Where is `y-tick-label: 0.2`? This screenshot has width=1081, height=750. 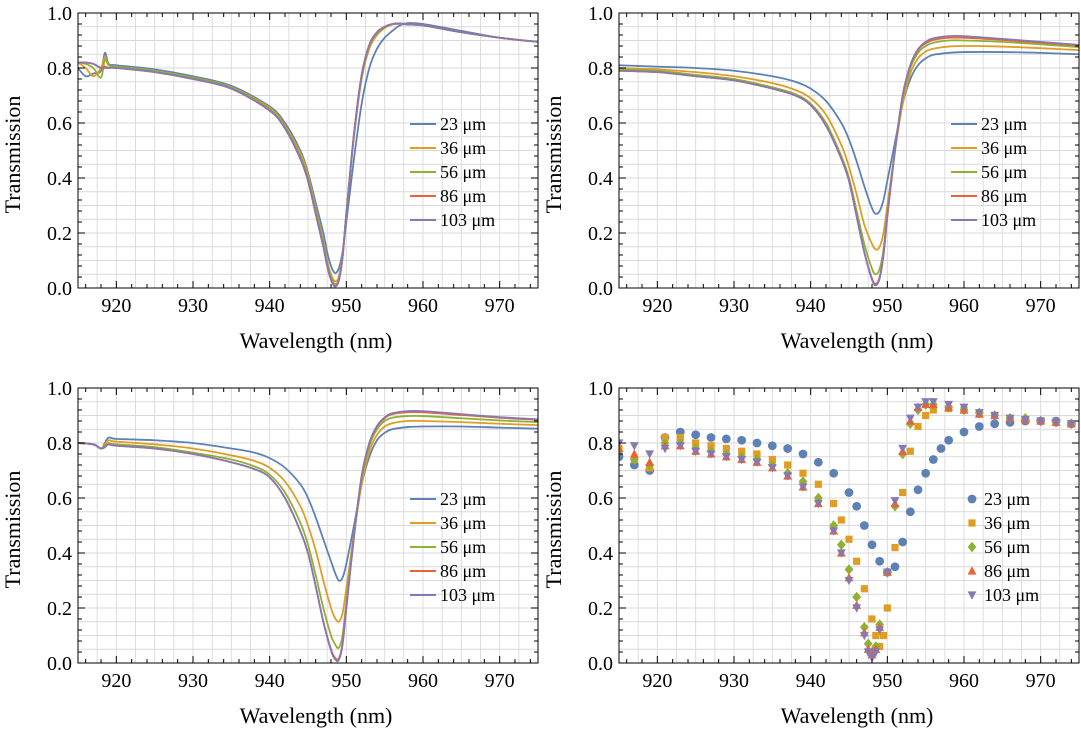 y-tick-label: 0.2 is located at coordinates (59, 234).